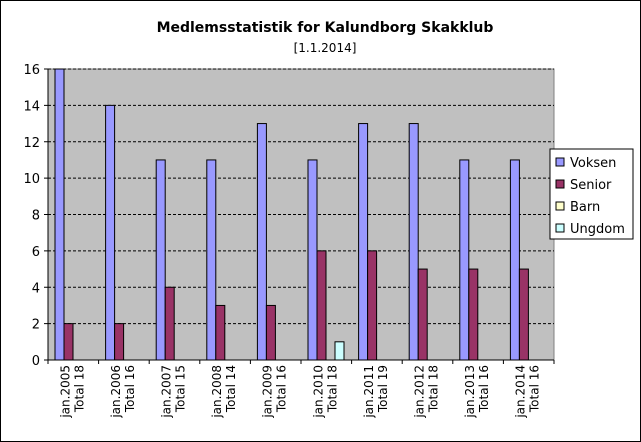  Describe the element at coordinates (116, 392) in the screenshot. I see `x-tick-label: jan.2006` at that location.